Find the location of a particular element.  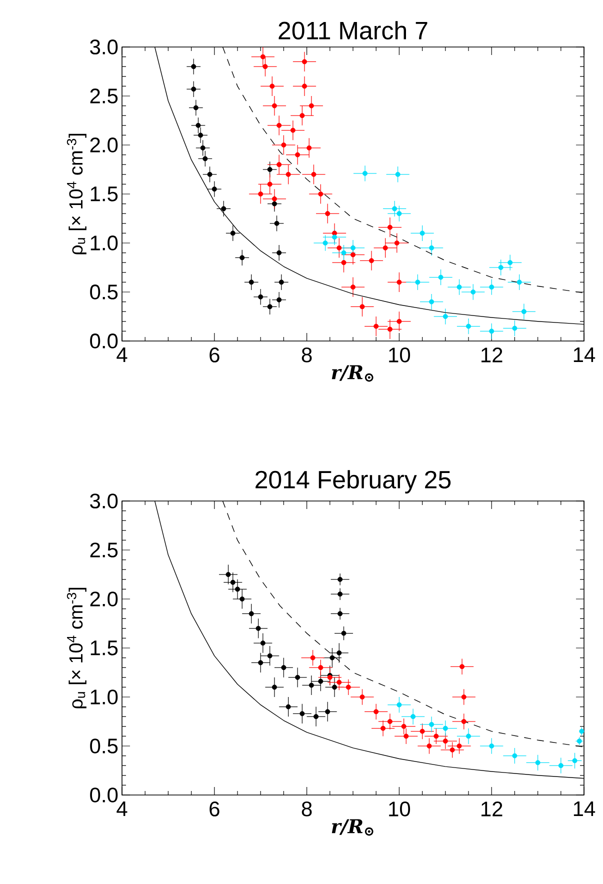

chart-title: 2011 March 7 is located at coordinates (353, 30).